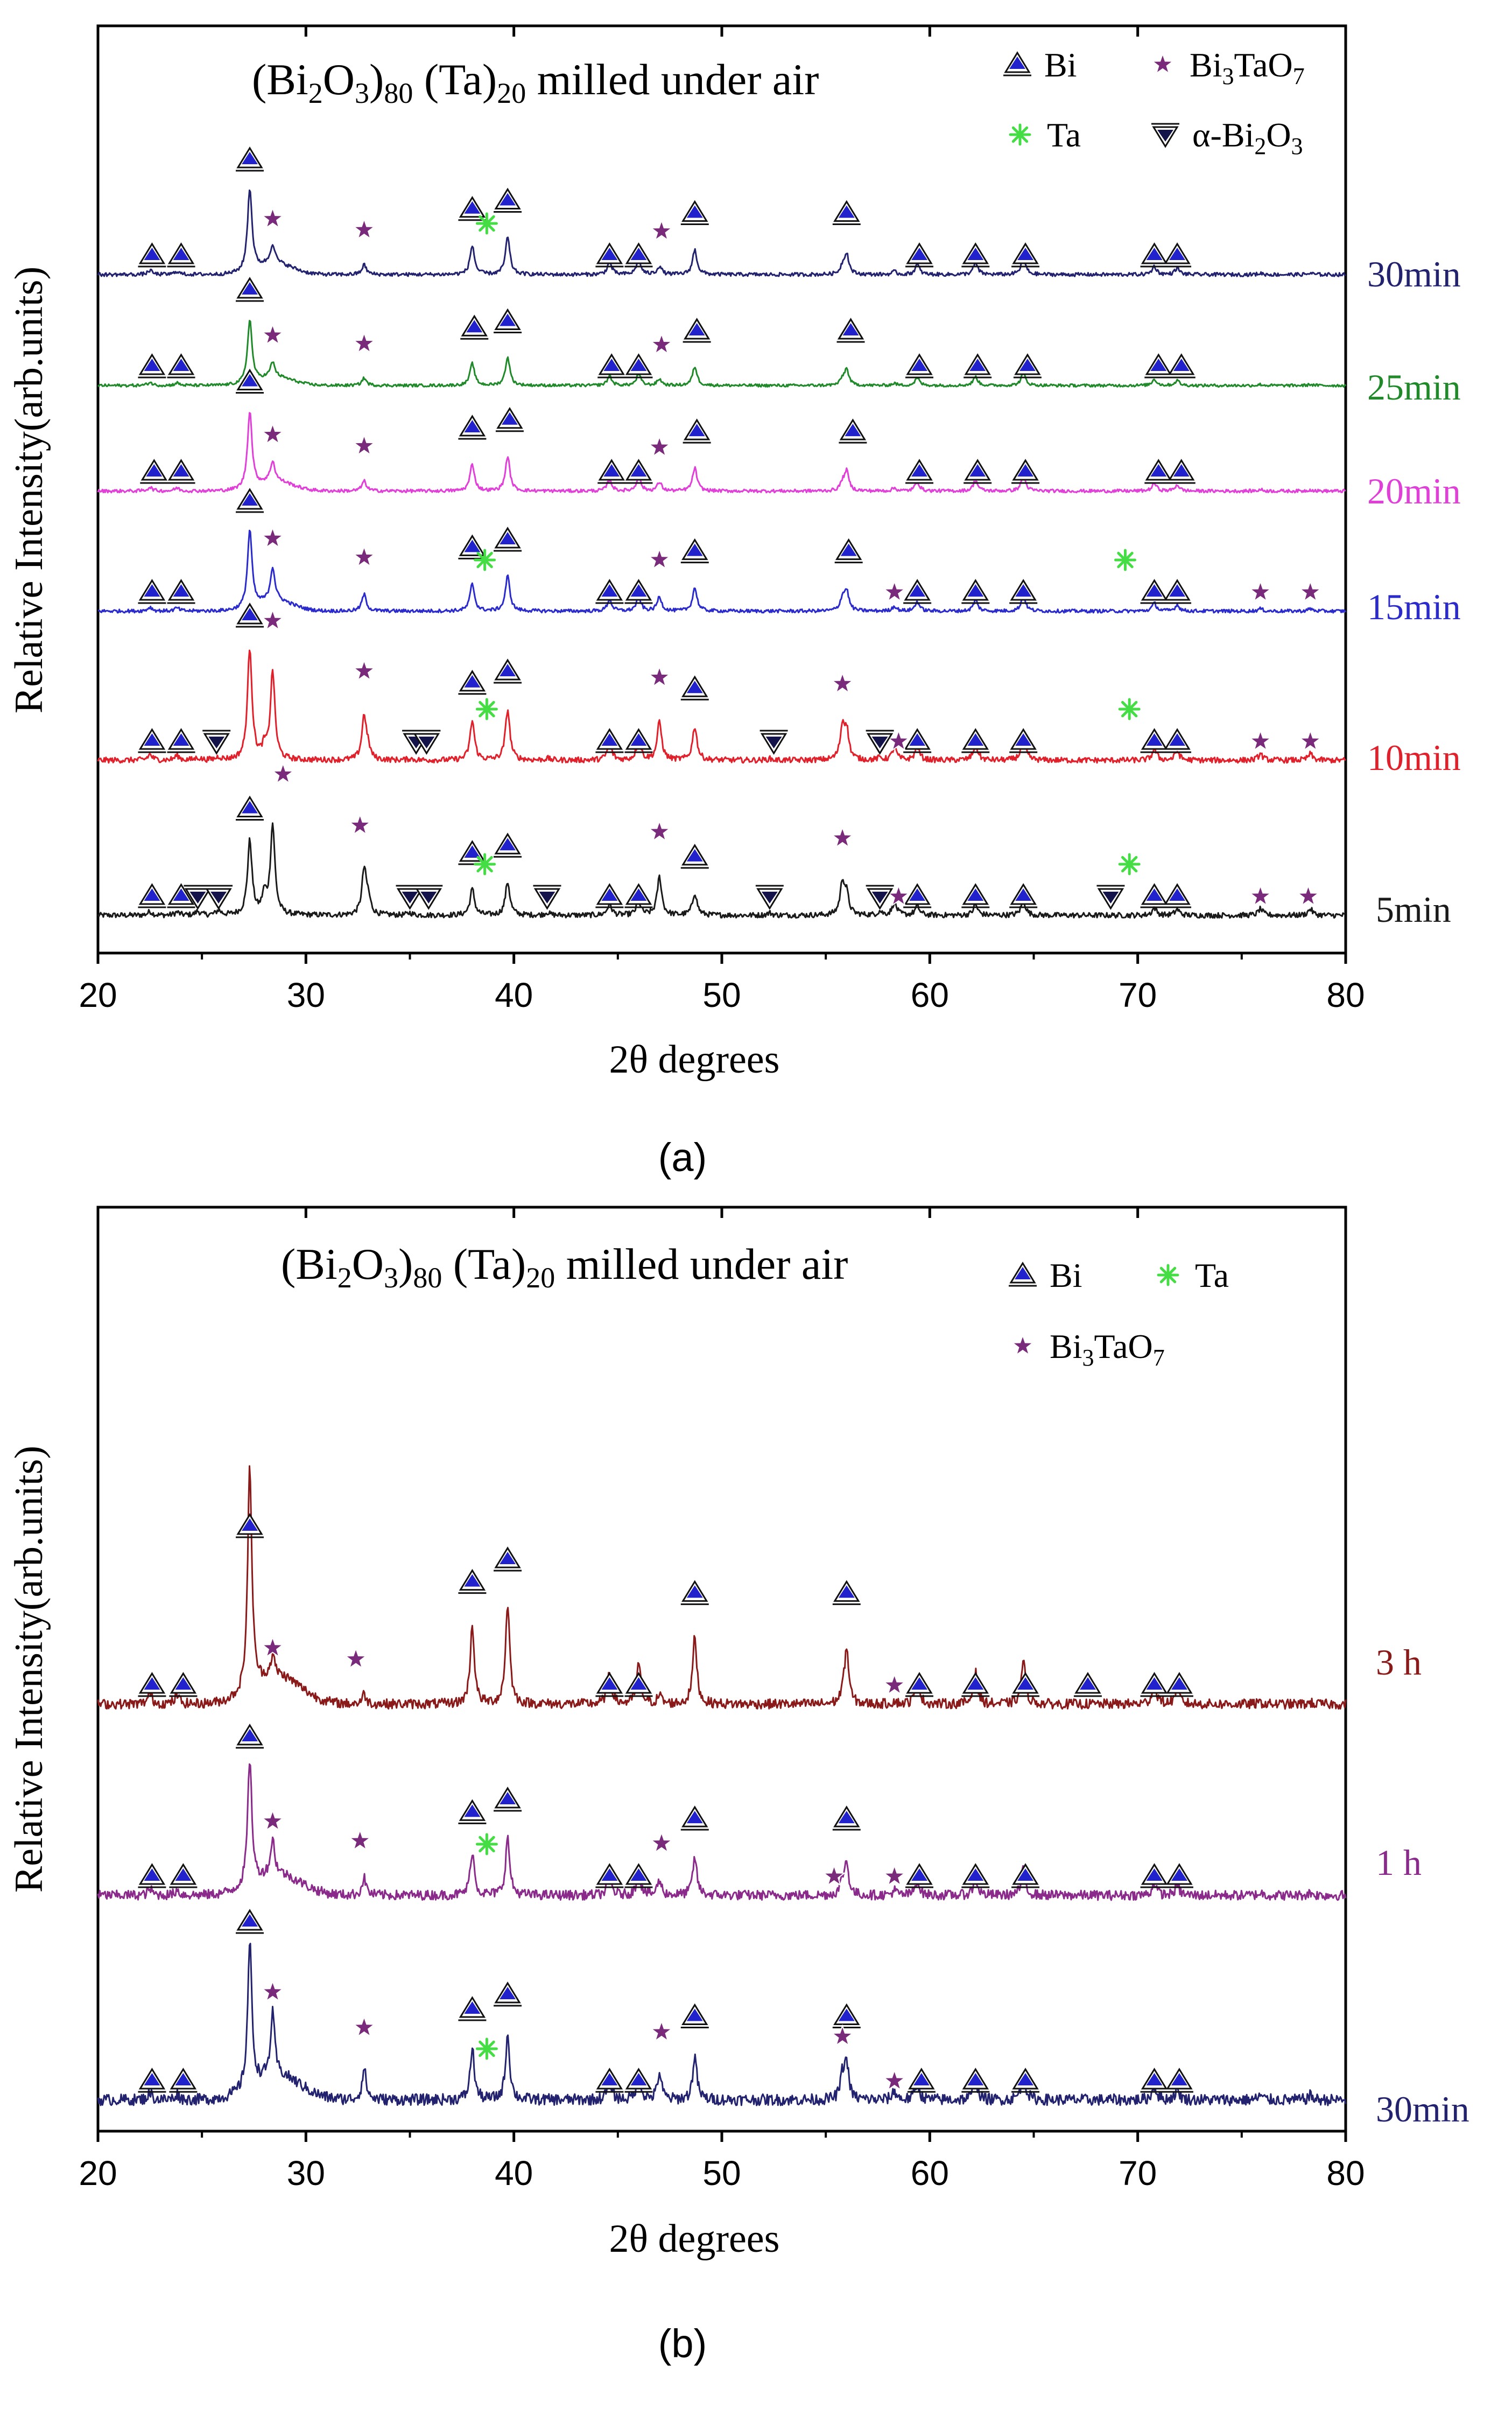 This screenshot has width=1512, height=2409. I want to click on legend-label-a-3: α-Bi2O3, so click(1247, 137).